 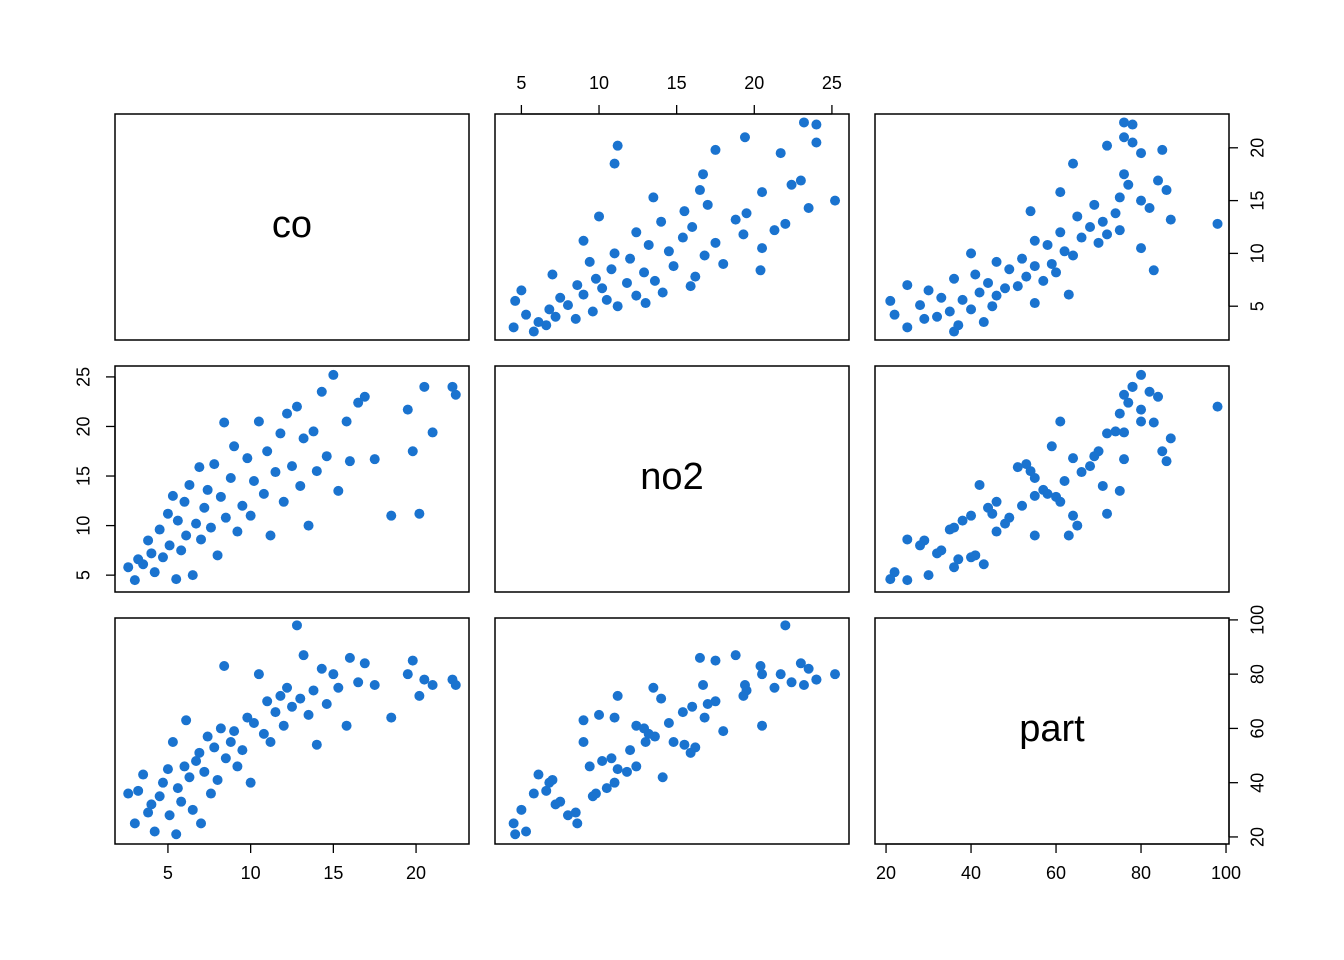 I want to click on y-tick-label: 15, so click(x=1258, y=201).